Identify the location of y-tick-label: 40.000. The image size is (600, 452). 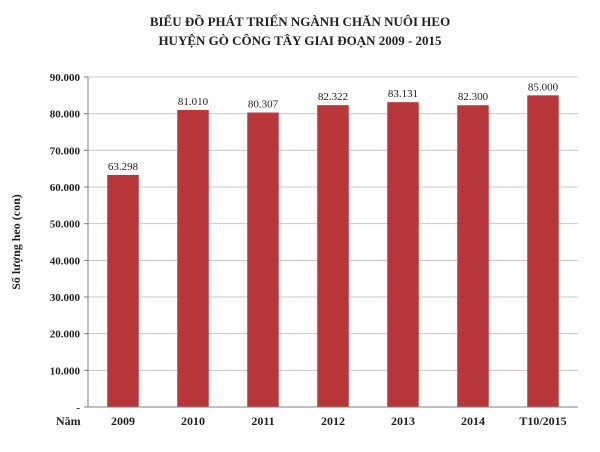
(65, 261).